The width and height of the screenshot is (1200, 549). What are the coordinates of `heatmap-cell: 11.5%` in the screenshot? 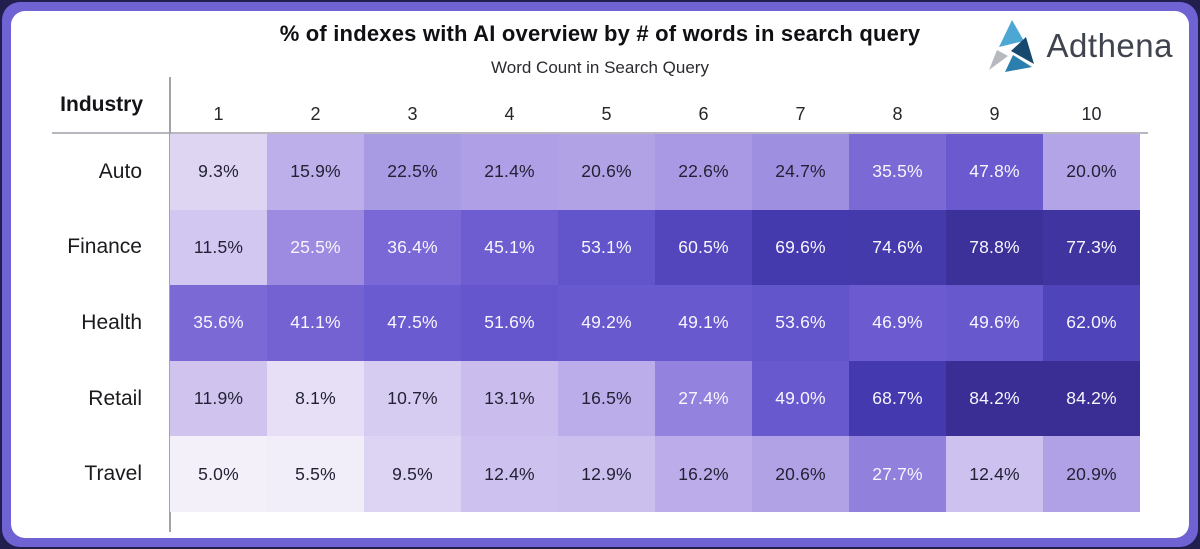 It's located at (218, 247).